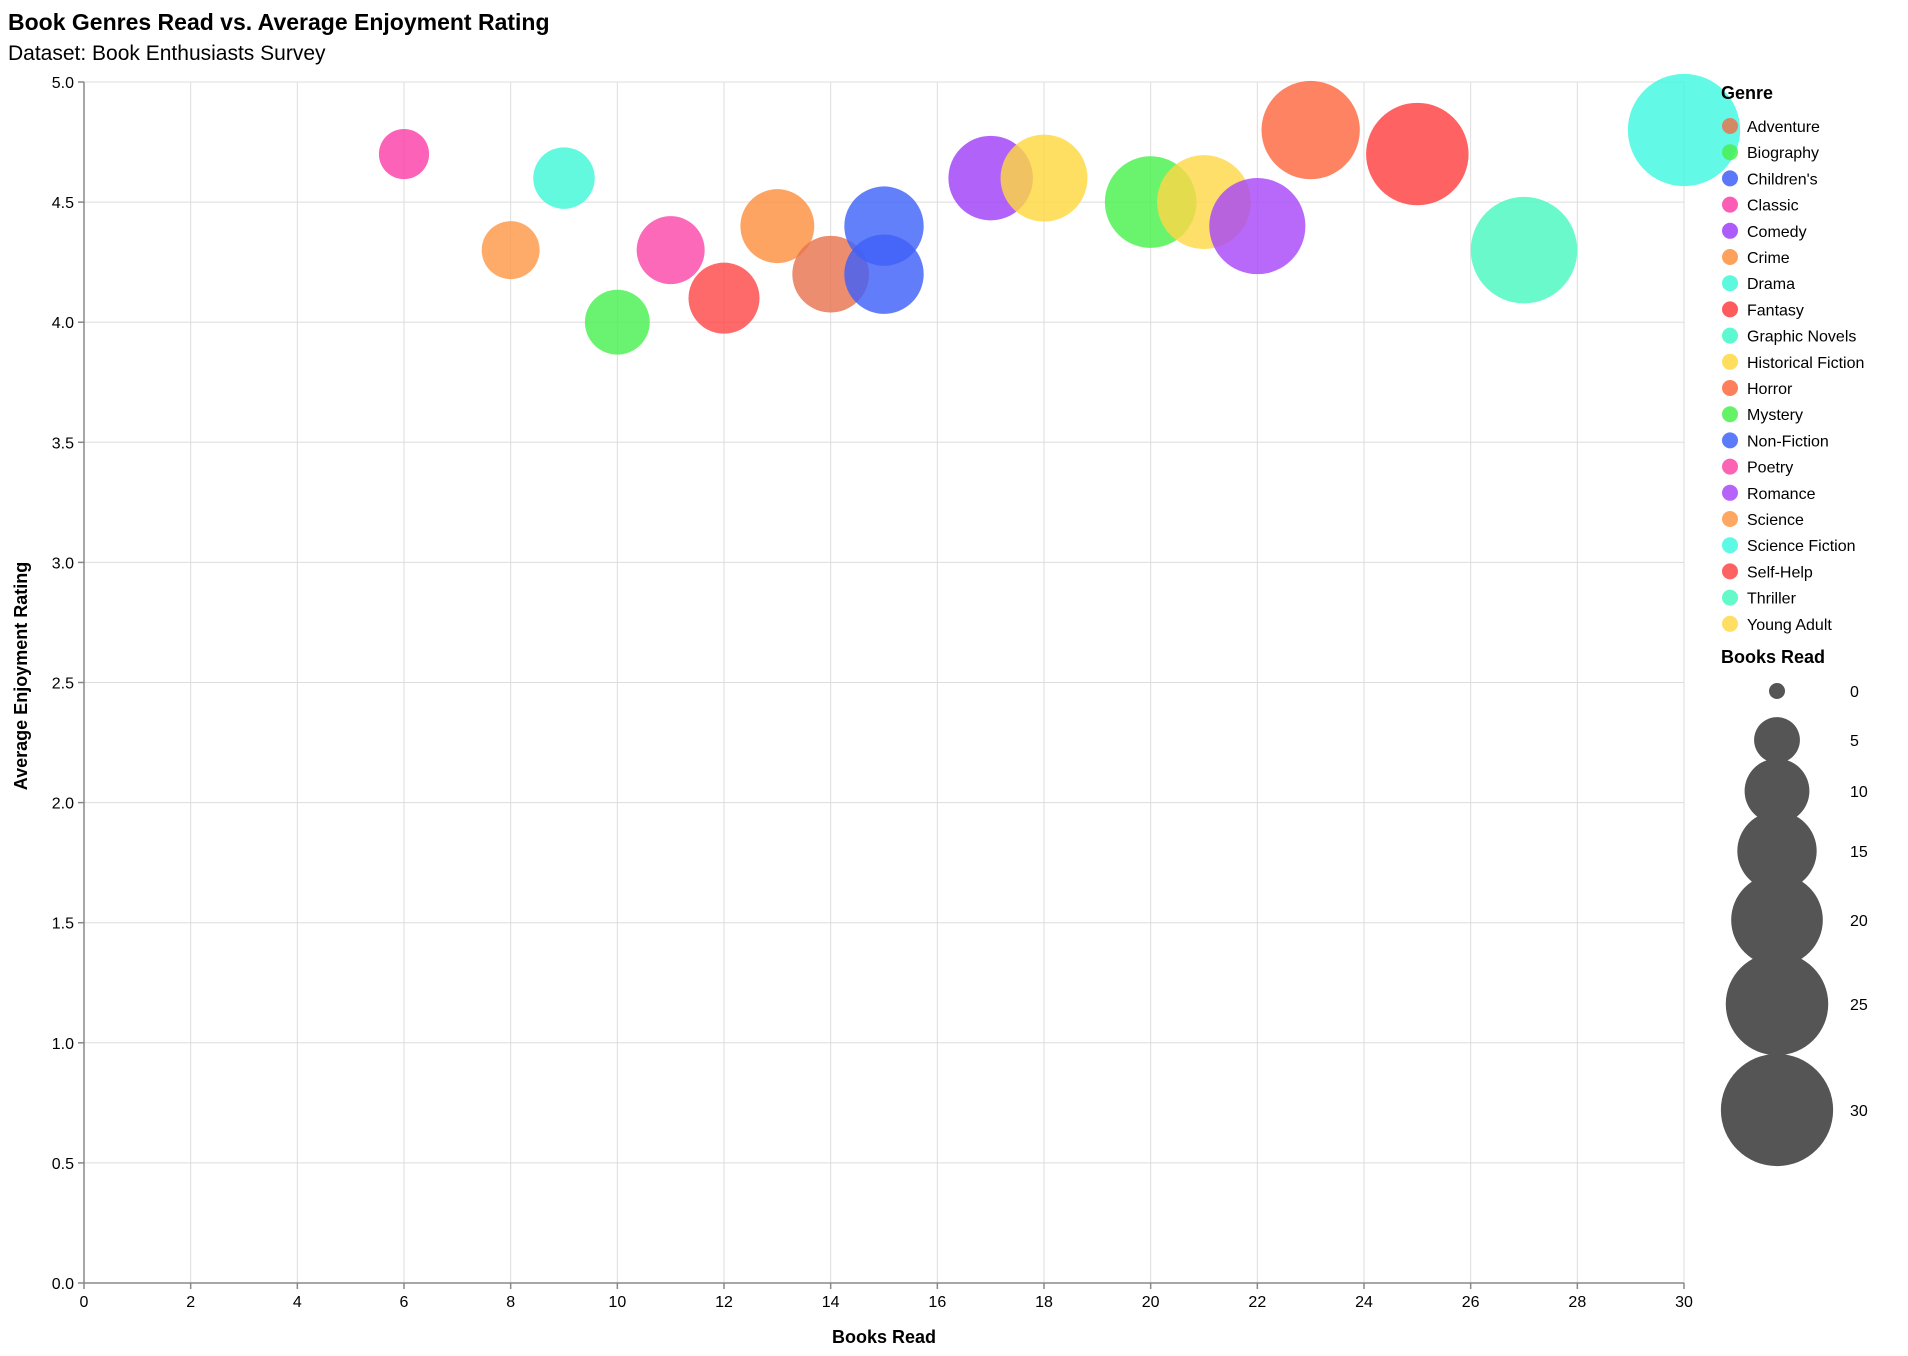  I want to click on y-tick-label: 4.0, so click(63, 323).